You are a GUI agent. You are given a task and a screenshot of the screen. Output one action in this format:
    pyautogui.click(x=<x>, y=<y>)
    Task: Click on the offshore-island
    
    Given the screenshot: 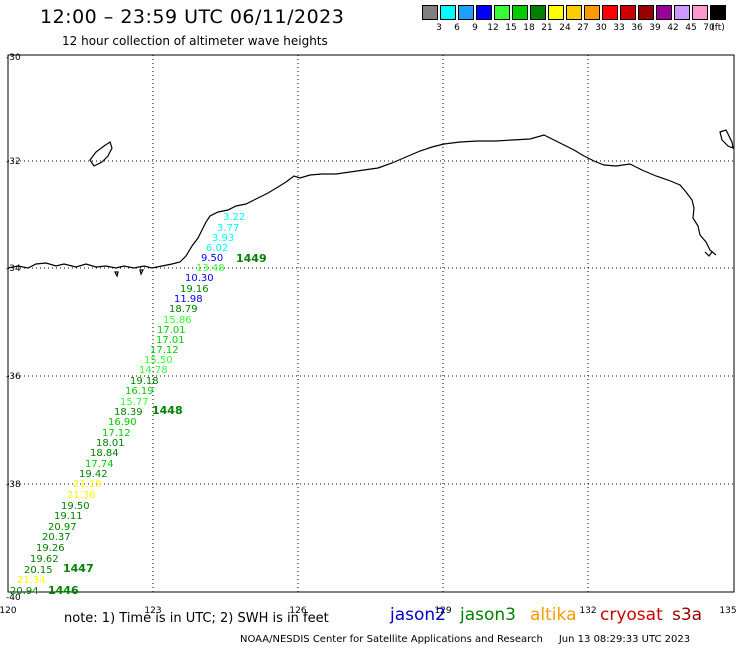 What is the action you would take?
    pyautogui.click(x=101, y=154)
    